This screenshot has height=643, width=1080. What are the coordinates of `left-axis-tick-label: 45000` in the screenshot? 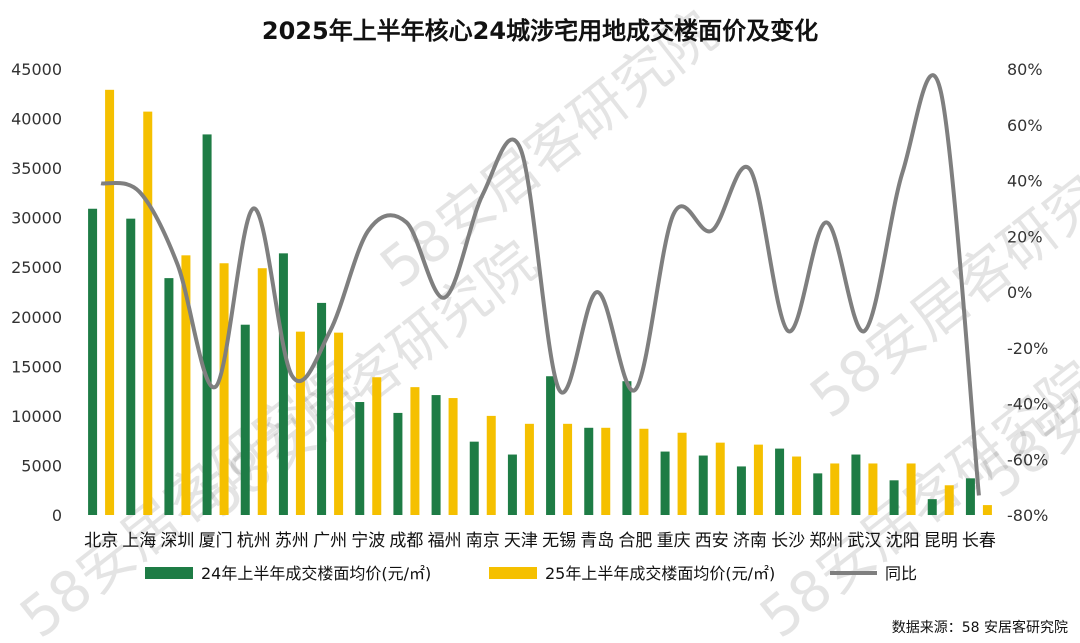 It's located at (36, 69).